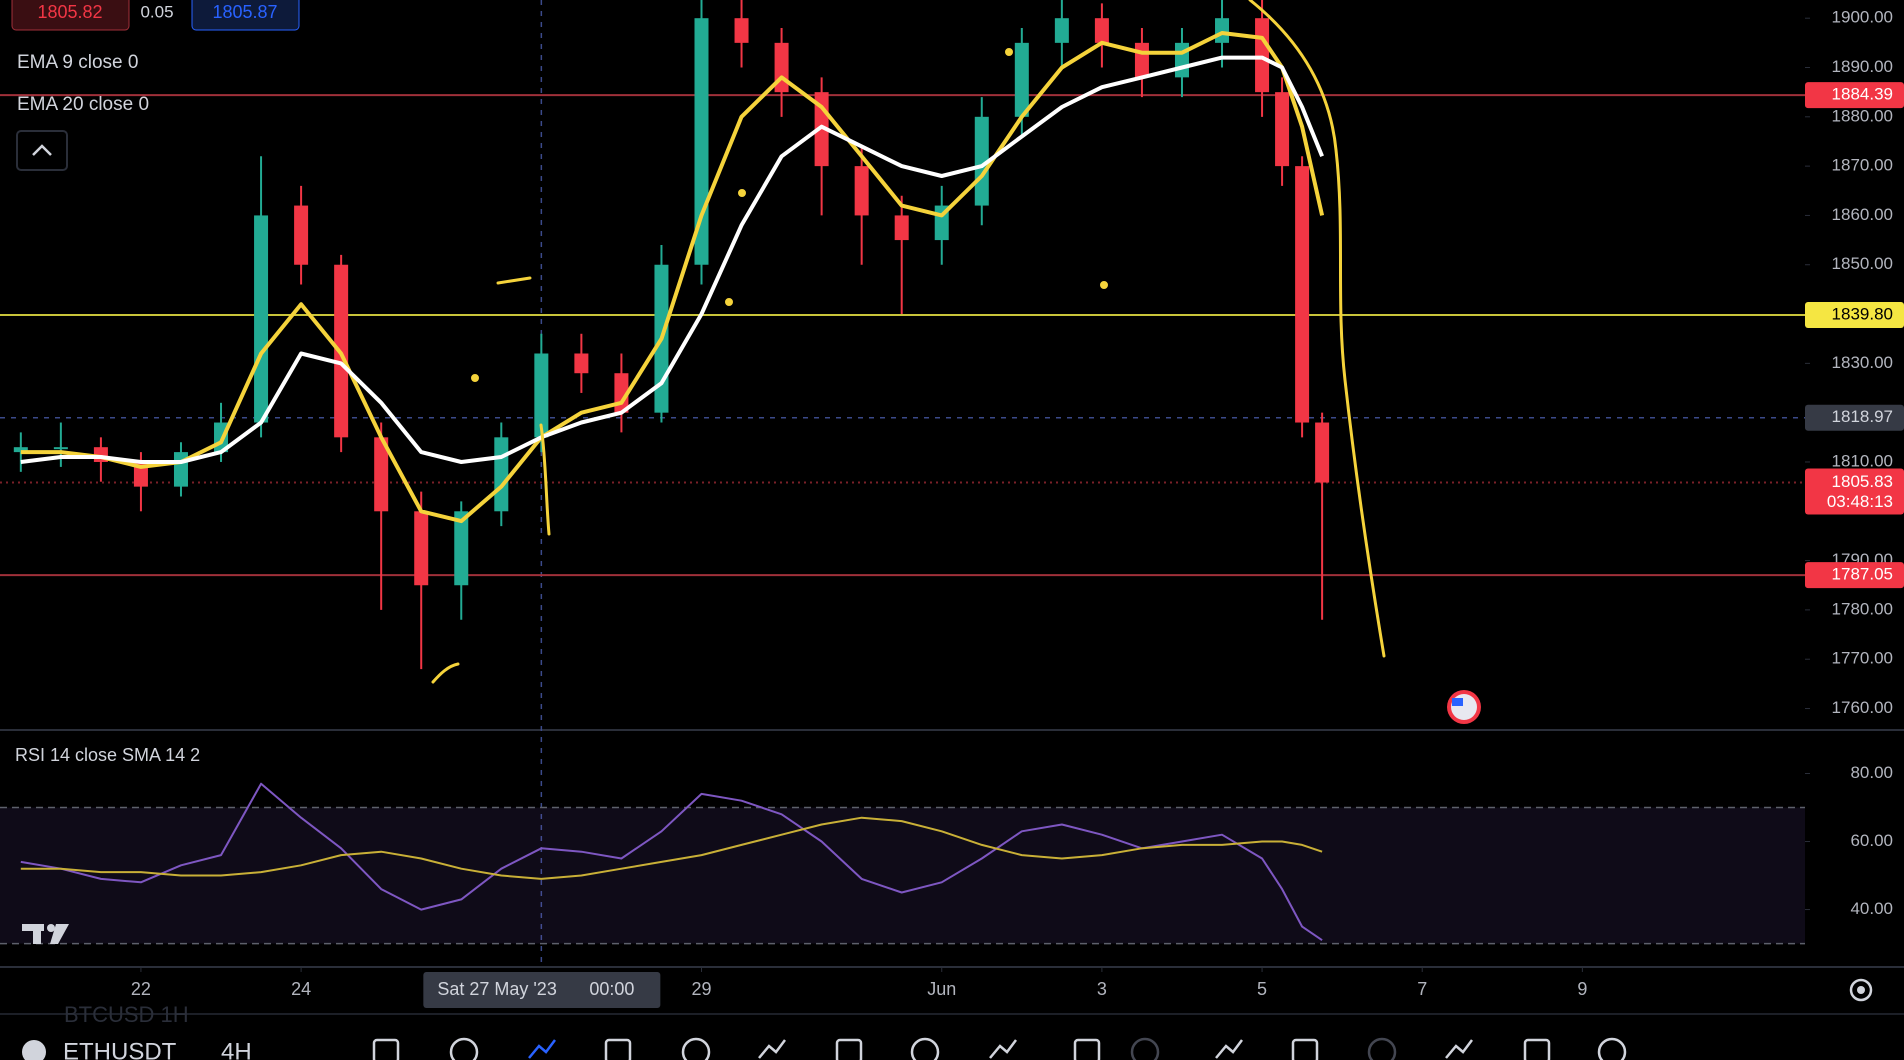 Image resolution: width=1904 pixels, height=1060 pixels. What do you see at coordinates (70, 15) in the screenshot?
I see `bid-box` at bounding box center [70, 15].